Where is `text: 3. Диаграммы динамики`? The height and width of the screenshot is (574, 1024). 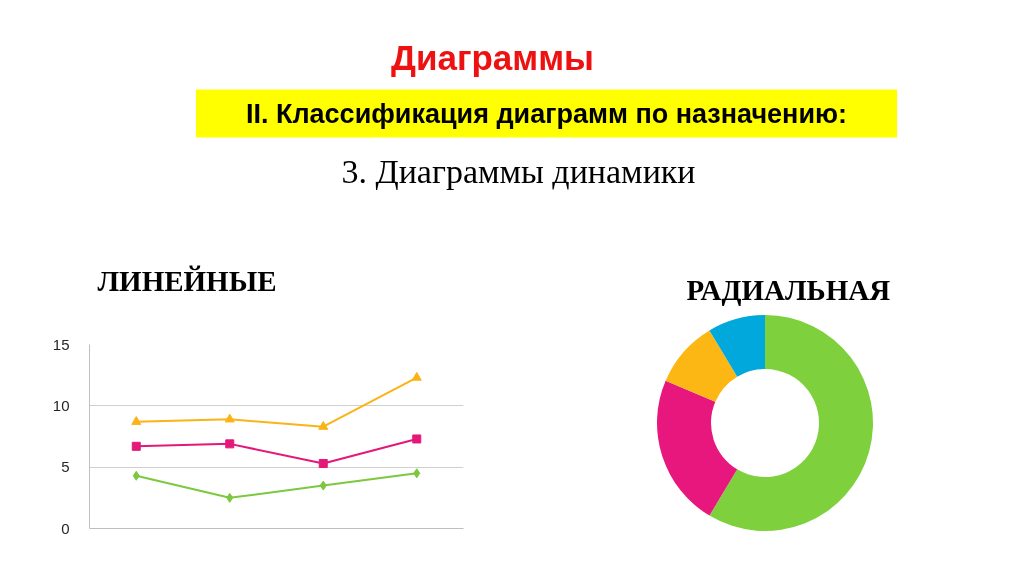
text: 3. Диаграммы динамики is located at coordinates (518, 171).